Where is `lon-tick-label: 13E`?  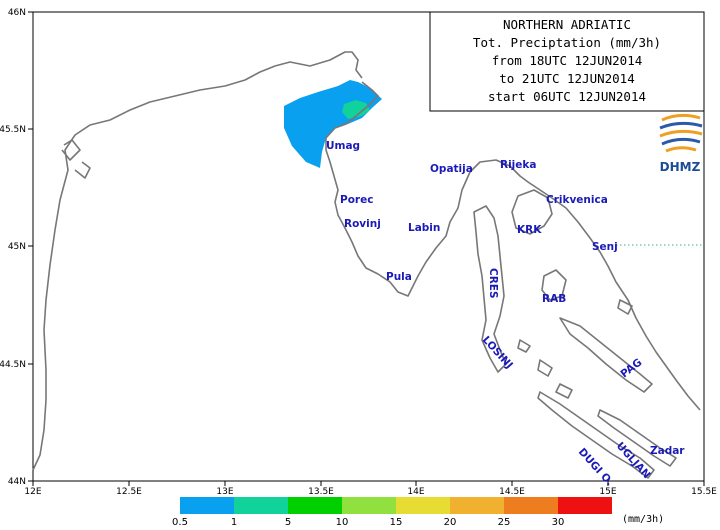
lon-tick-label: 13E is located at coordinates (224, 492).